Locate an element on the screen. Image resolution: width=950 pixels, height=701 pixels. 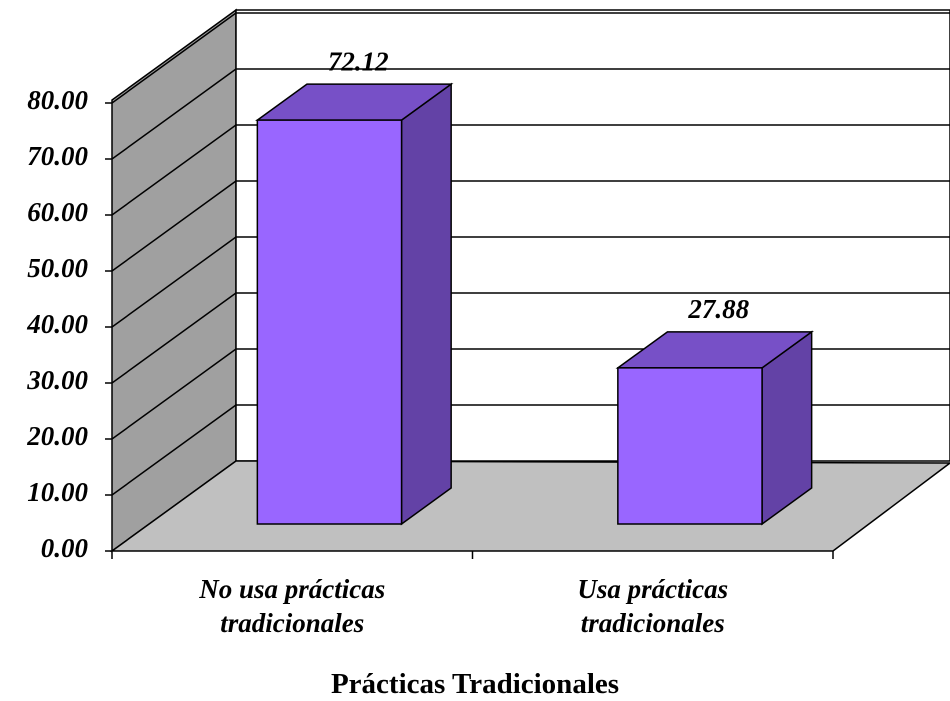
y-tick-label: 10.00 is located at coordinates (57, 492).